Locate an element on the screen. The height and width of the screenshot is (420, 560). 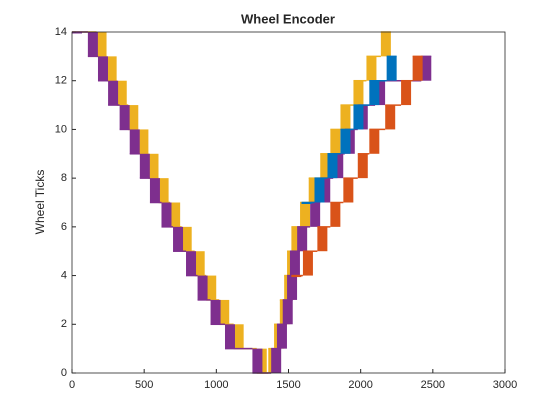
x-tick-label: 3000 is located at coordinates (505, 385).